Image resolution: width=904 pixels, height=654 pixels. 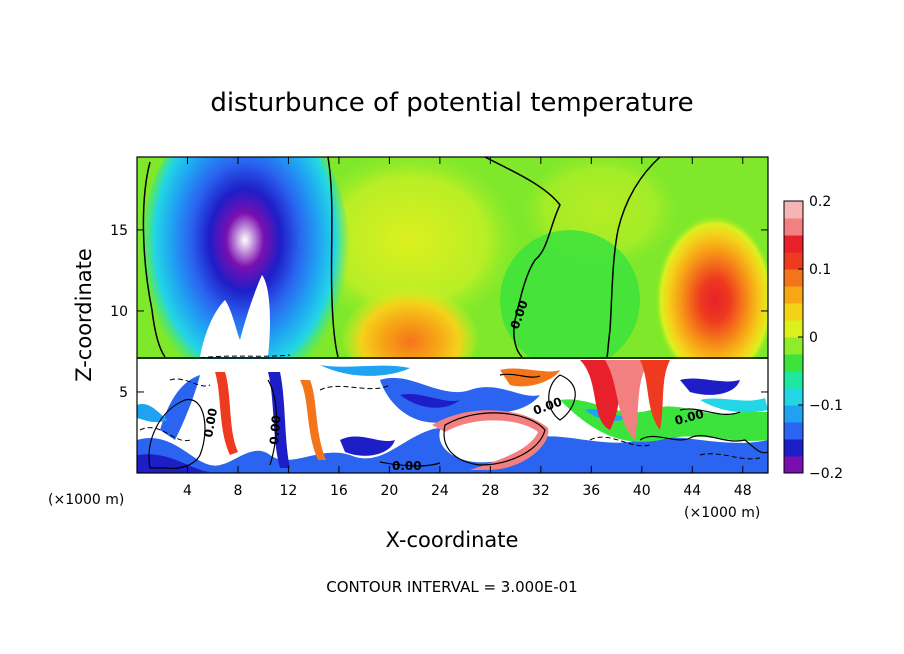 What do you see at coordinates (541, 491) in the screenshot?
I see `x-tick-label: 32` at bounding box center [541, 491].